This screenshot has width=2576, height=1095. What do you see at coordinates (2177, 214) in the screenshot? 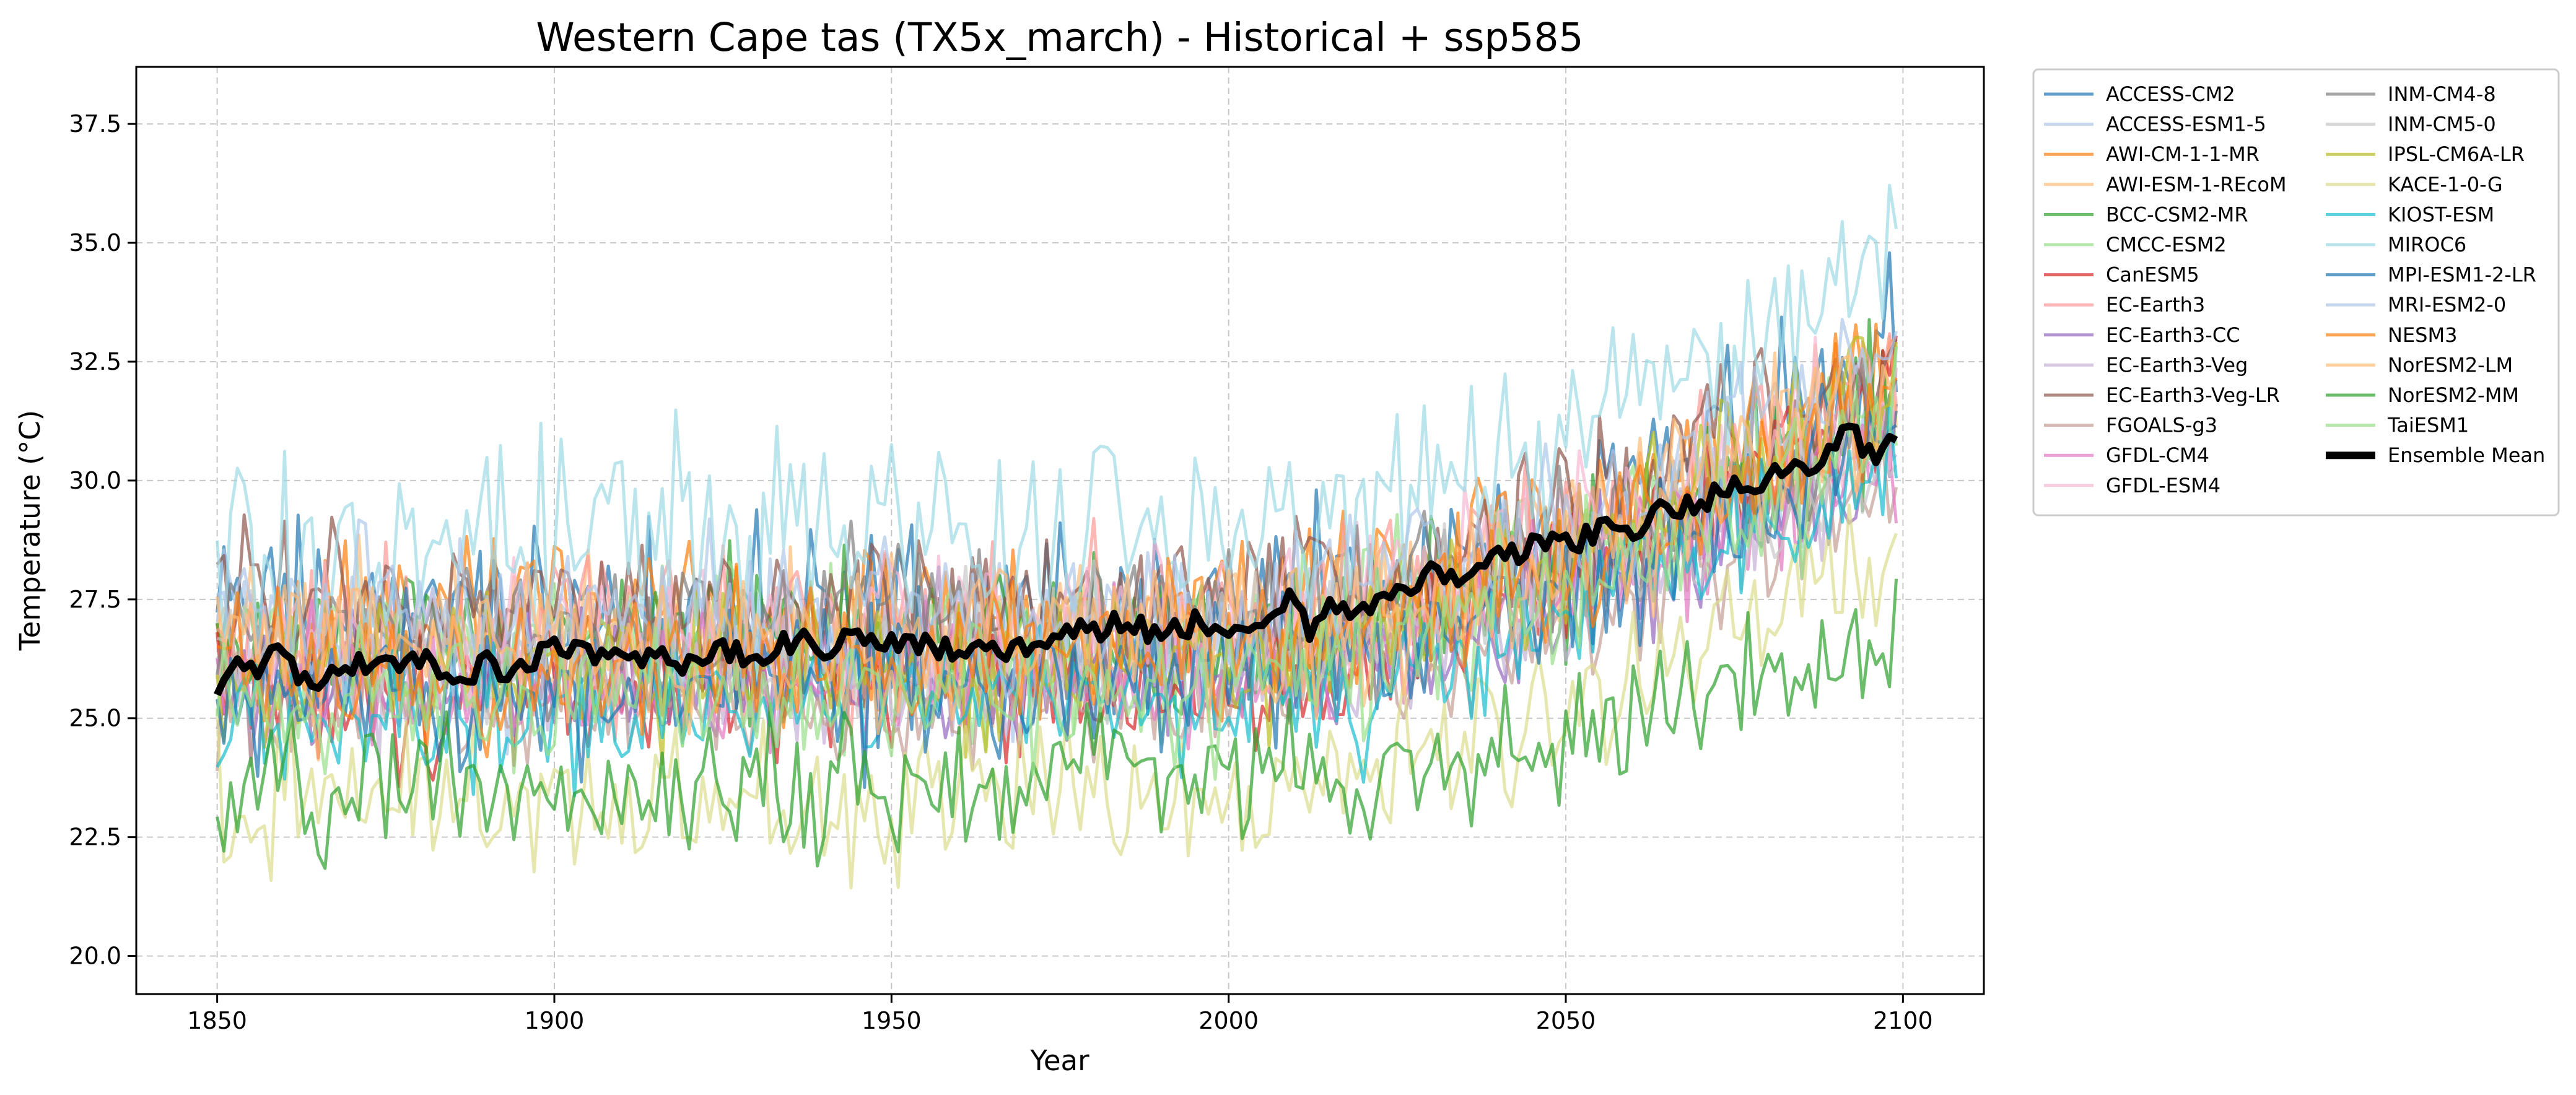
I see `legend-label: BCC-CSM2-MR` at bounding box center [2177, 214].